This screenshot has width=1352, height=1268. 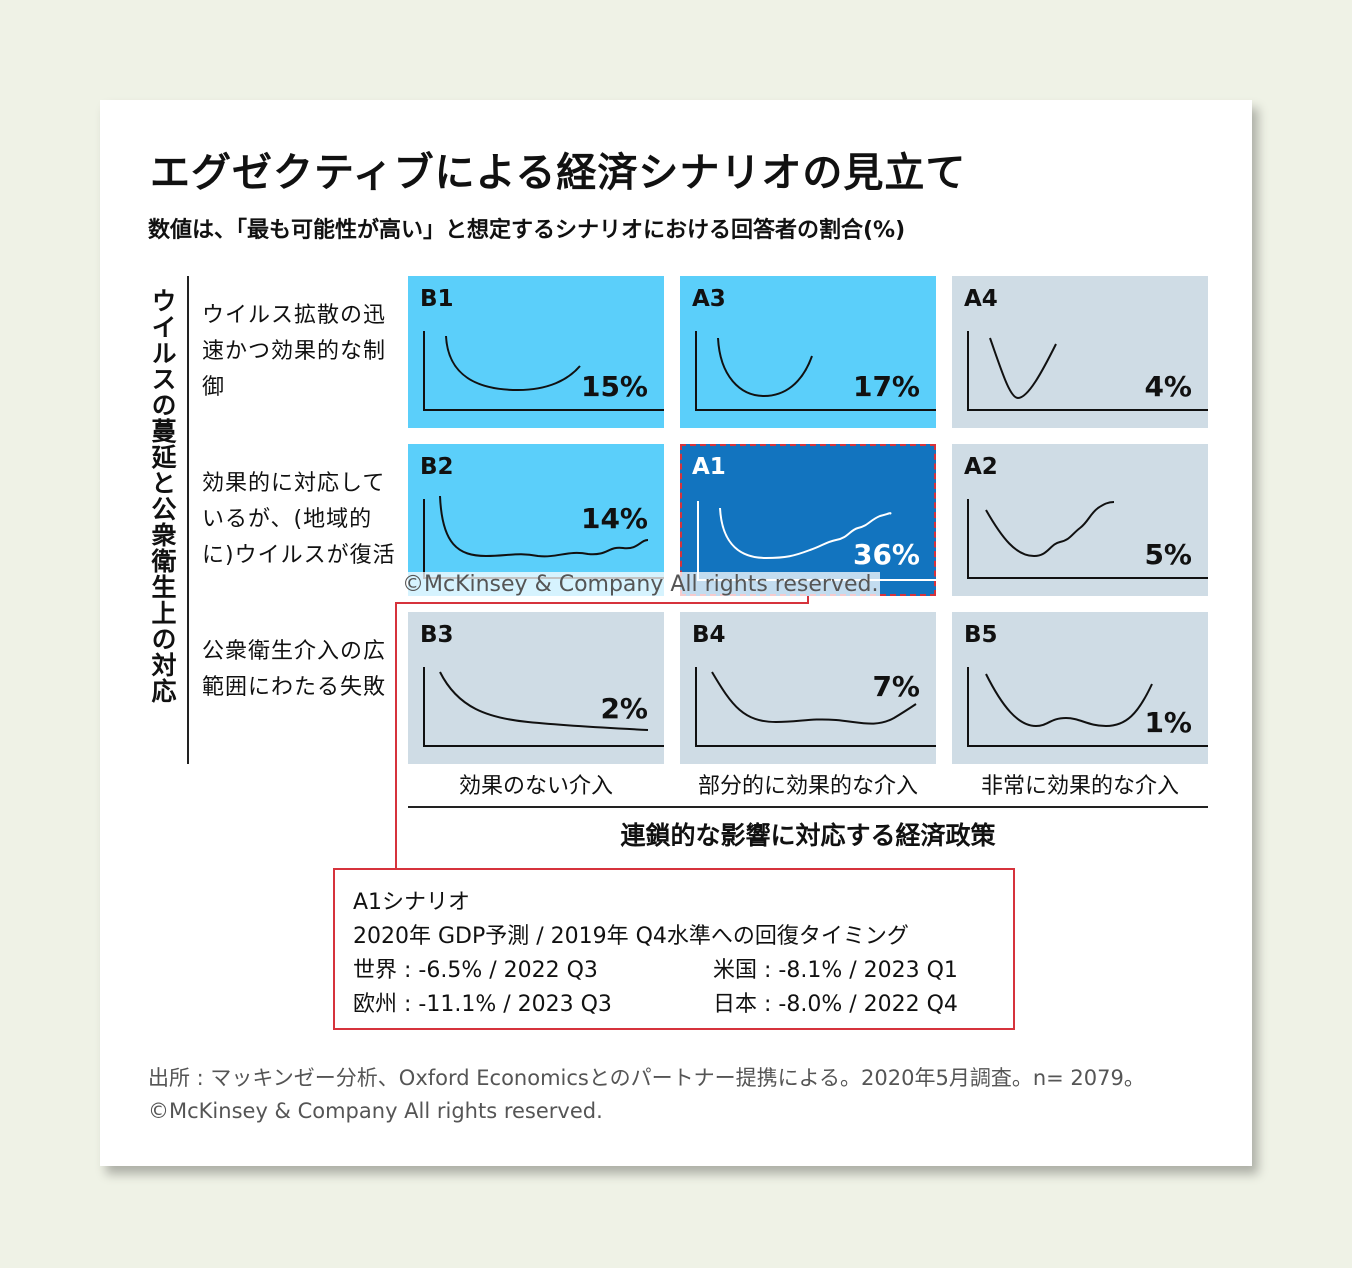 I want to click on chart-title: エグゼクティブによる経済シナリオの見立て, so click(x=558, y=173).